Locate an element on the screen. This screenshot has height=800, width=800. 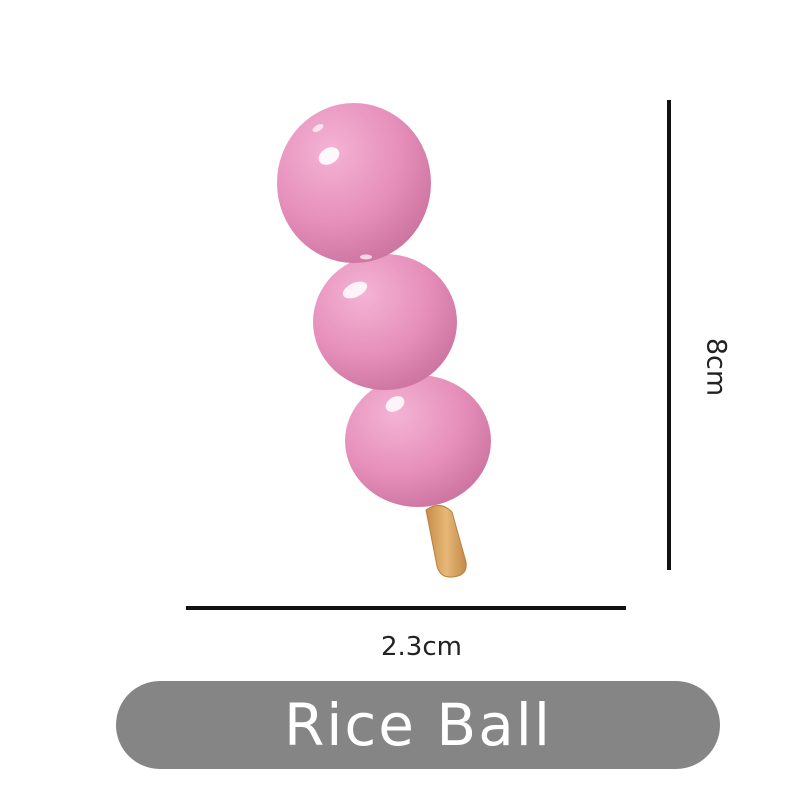
height-dimension-line is located at coordinates (669, 335).